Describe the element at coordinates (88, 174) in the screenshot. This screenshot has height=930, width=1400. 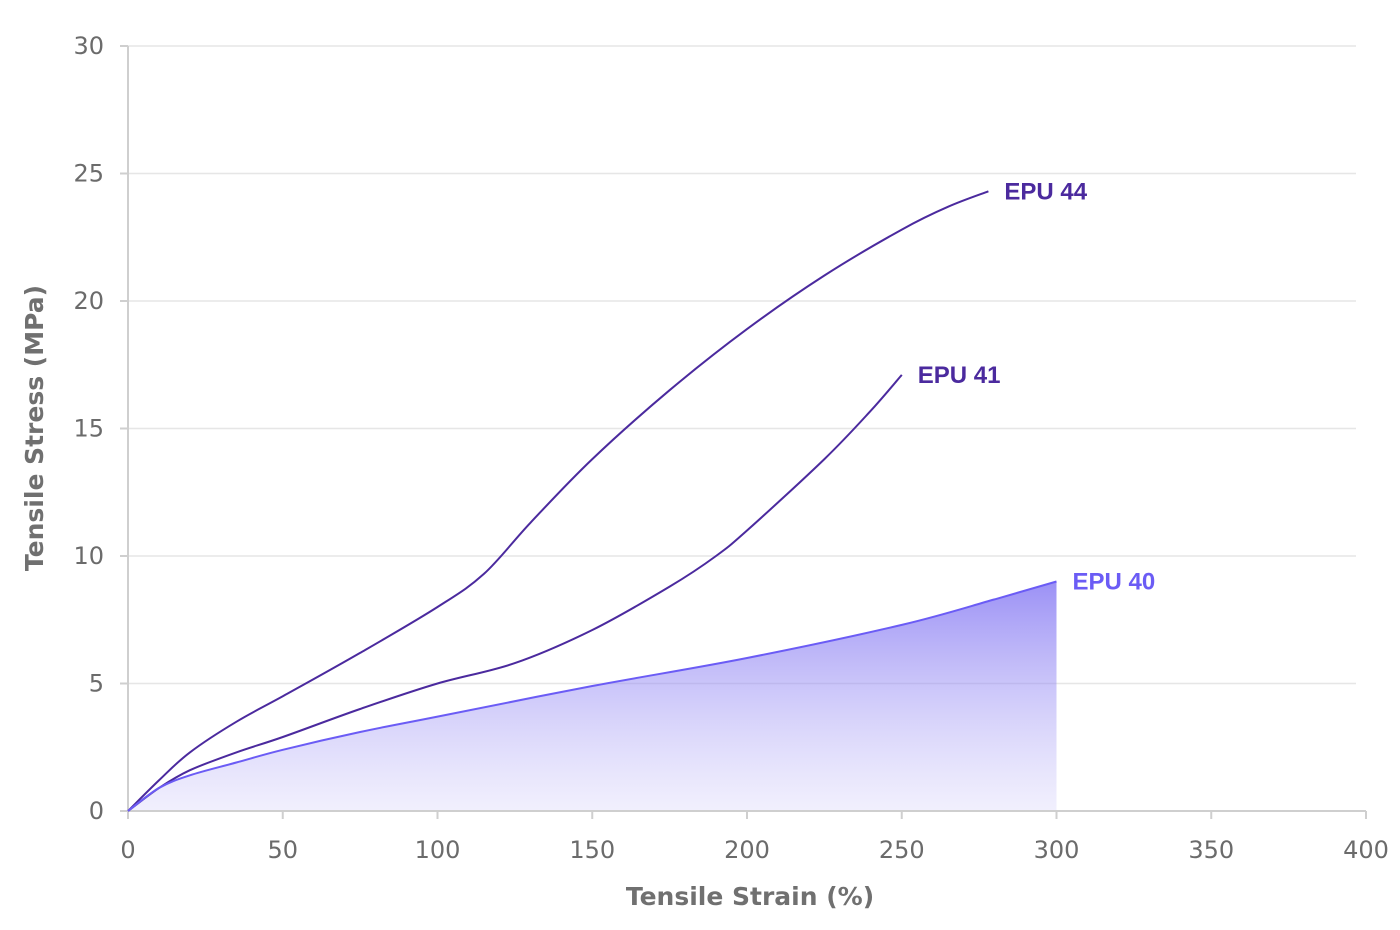
I see `y-tick-label: 25` at that location.